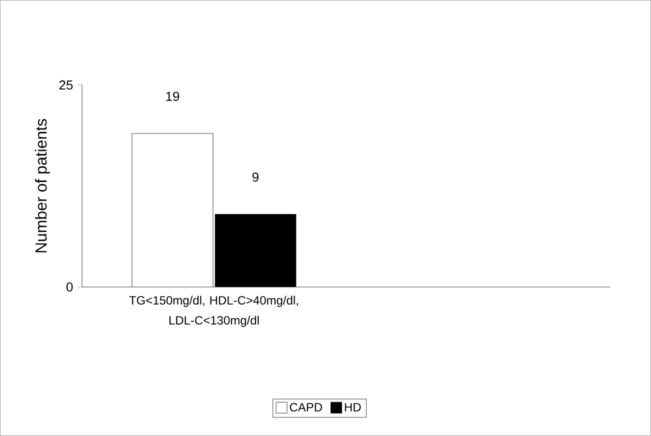 This screenshot has height=436, width=651. Describe the element at coordinates (213, 311) in the screenshot. I see `x-tick-label: TG<150mg/dl, HDL-C>40mg/dl, LDL-C<130mg/dl` at that location.